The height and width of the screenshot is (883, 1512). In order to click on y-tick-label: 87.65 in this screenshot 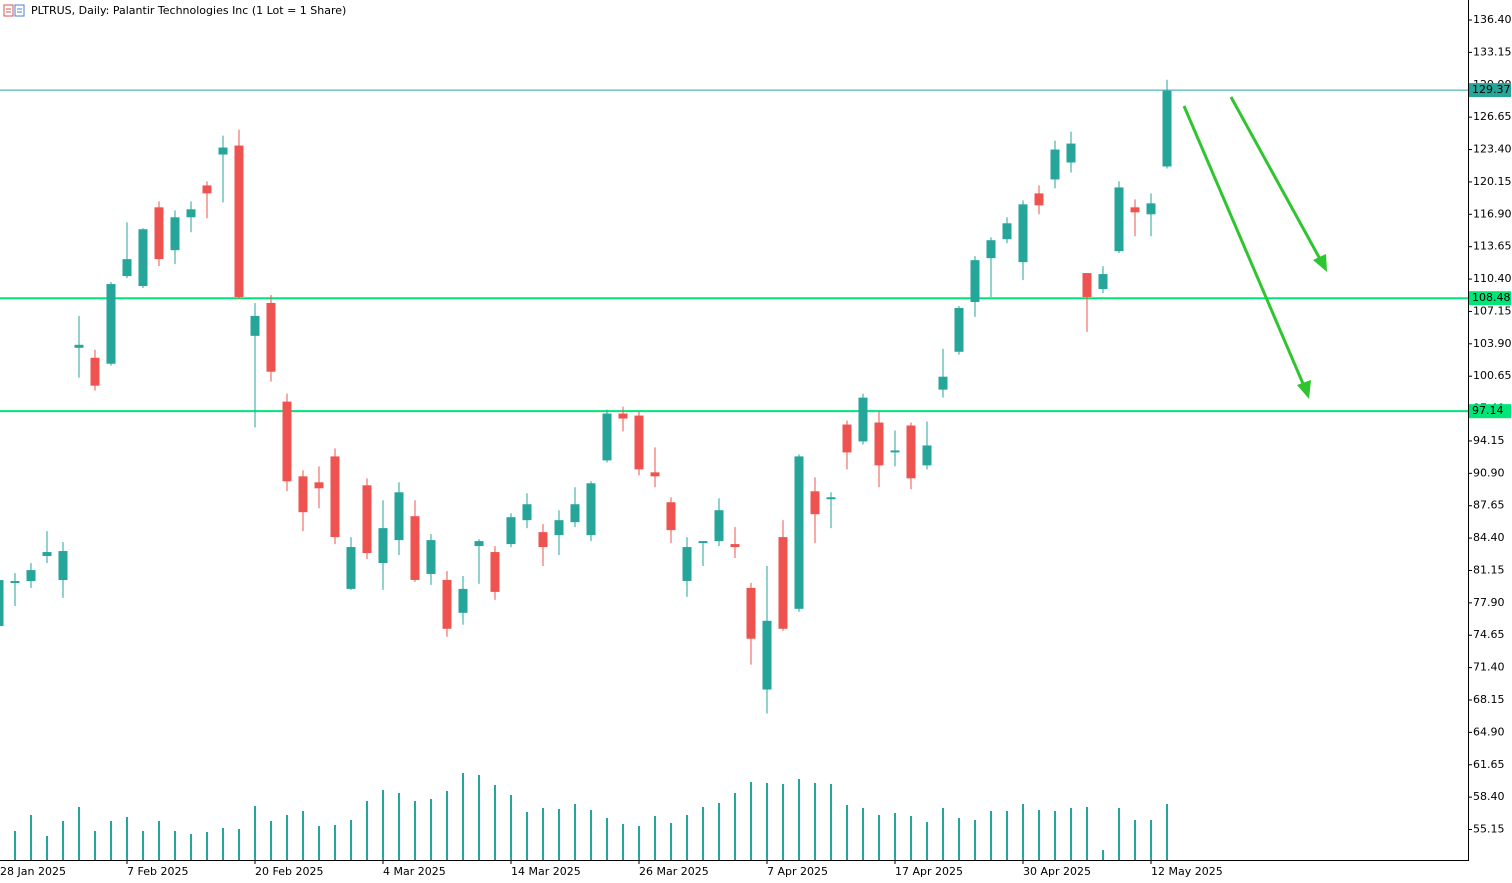, I will do `click(1489, 505)`.